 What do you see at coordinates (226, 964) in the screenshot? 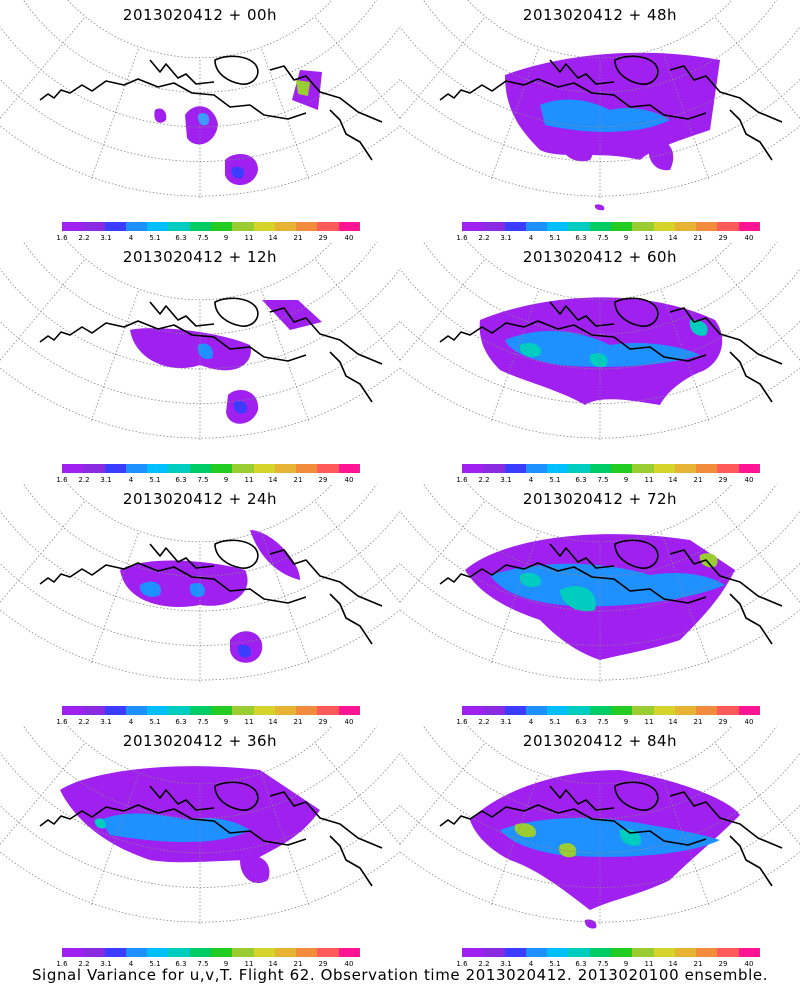
I see `colorbar-tick-label: 9` at bounding box center [226, 964].